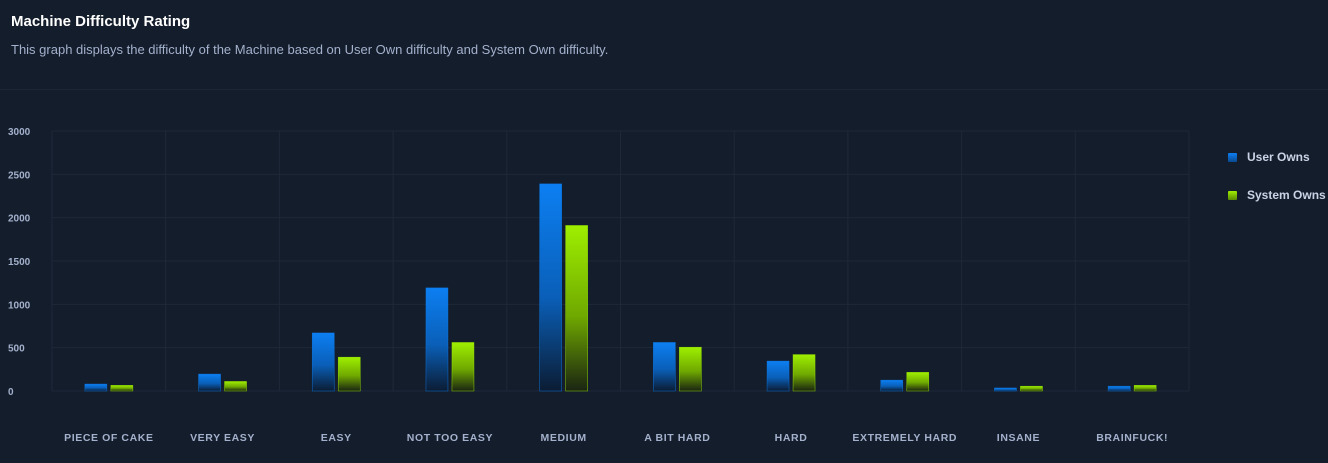 The width and height of the screenshot is (1328, 463). I want to click on chart-legend: User Owns System Owns, so click(1277, 188).